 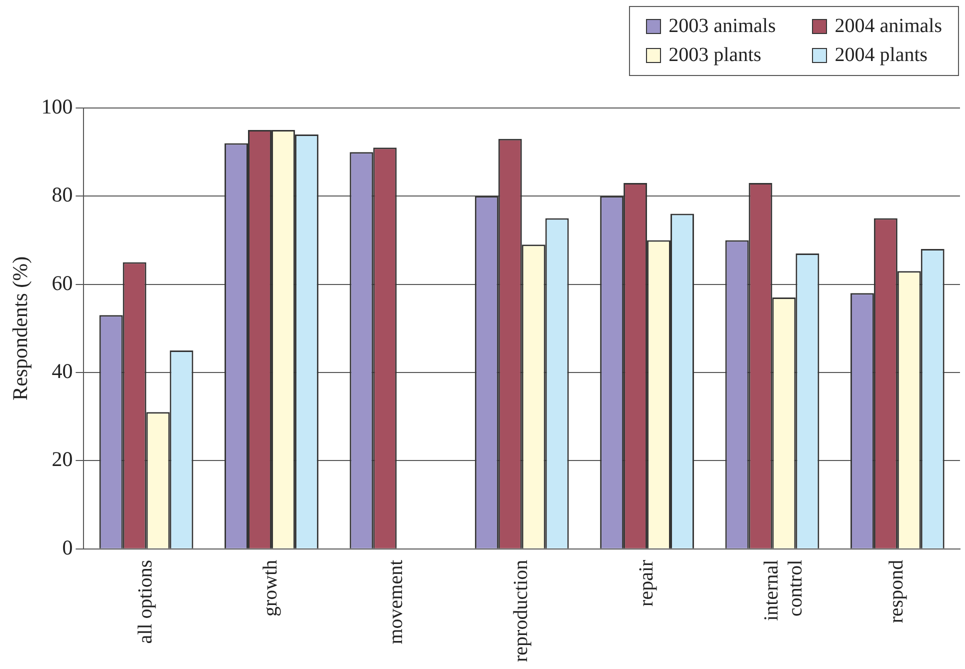 I want to click on x-tick-label: all options, so click(x=145, y=602).